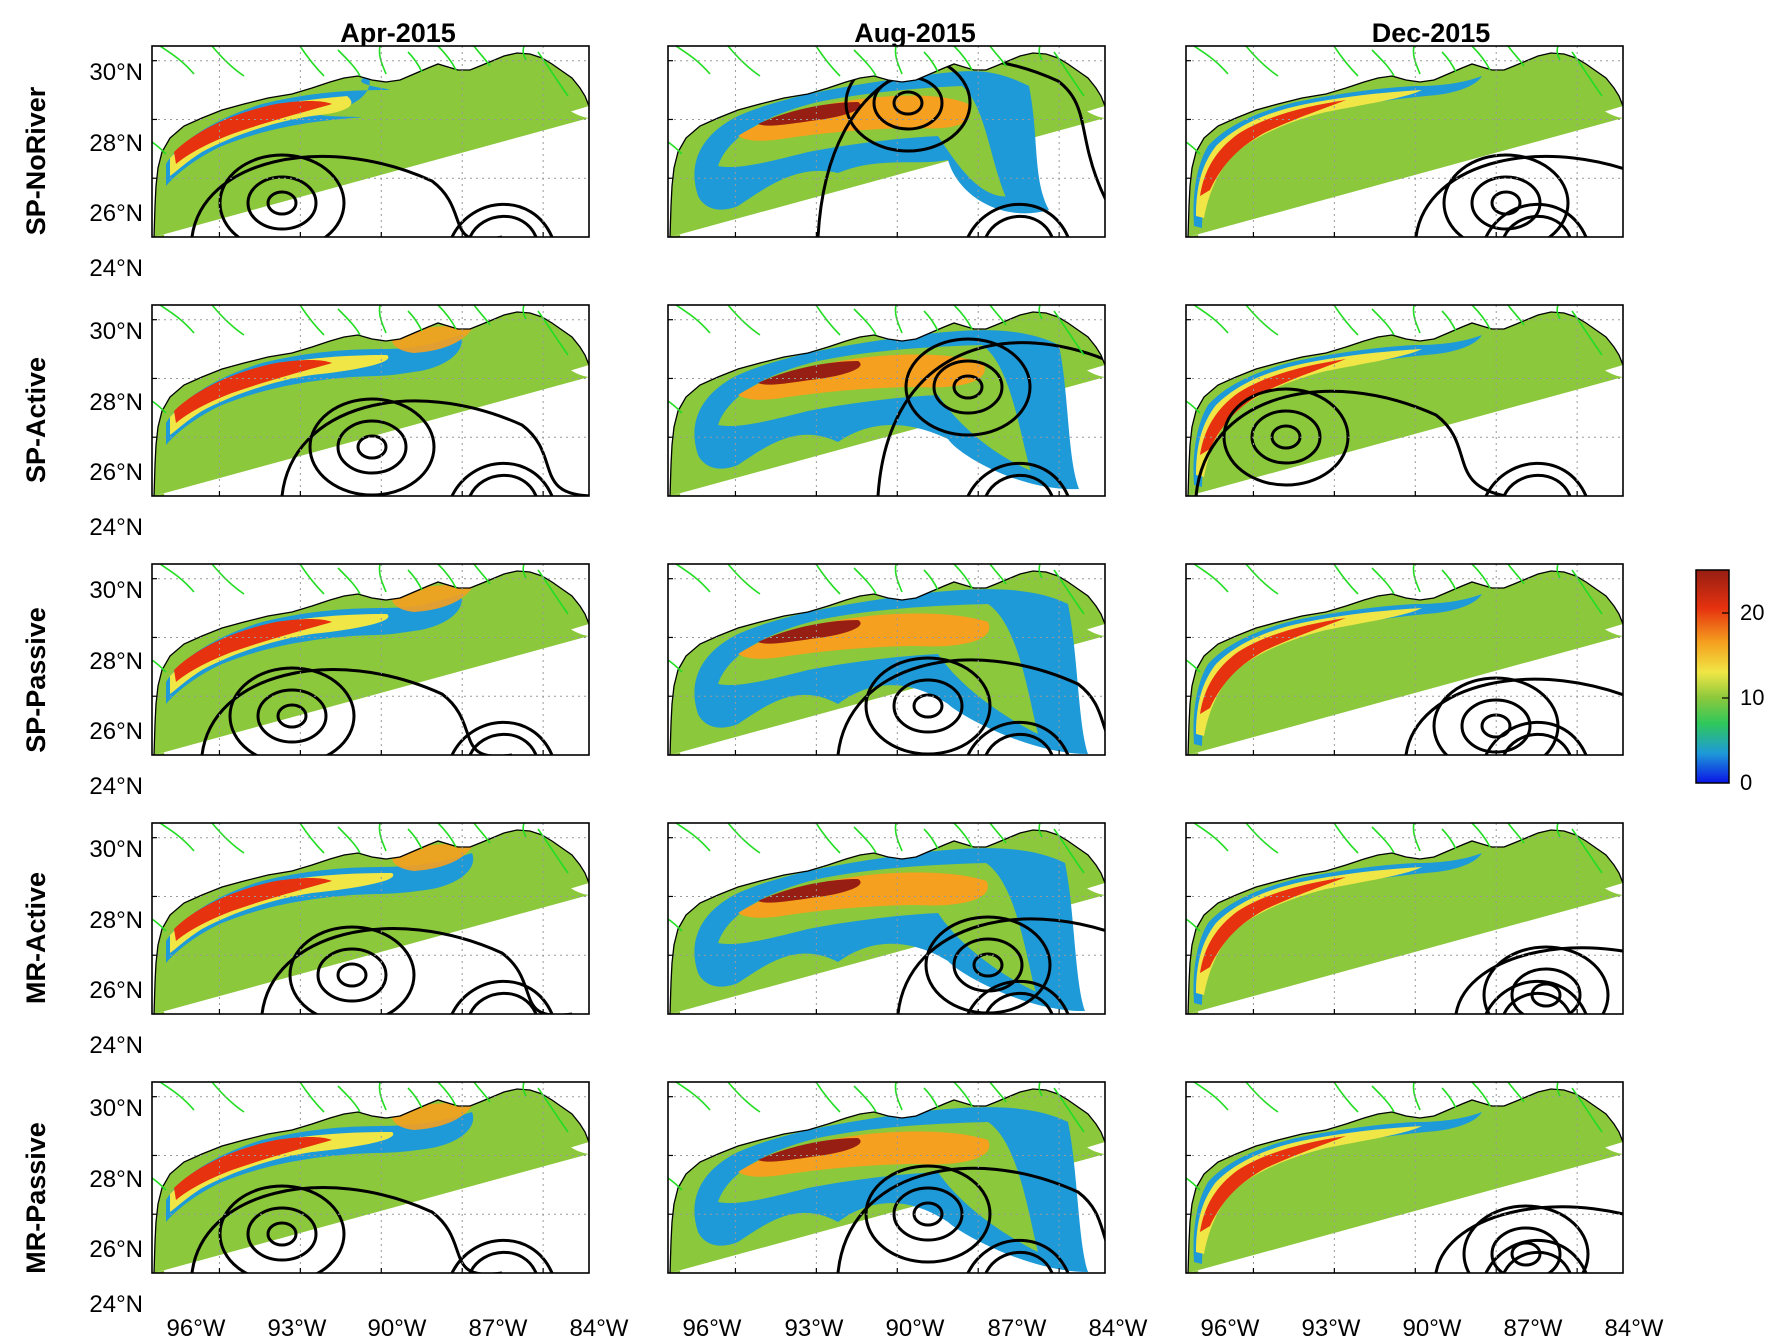  What do you see at coordinates (116, 170) in the screenshot?
I see `lat-labels-row-1: 30°N 28°N 26°N 24°N` at bounding box center [116, 170].